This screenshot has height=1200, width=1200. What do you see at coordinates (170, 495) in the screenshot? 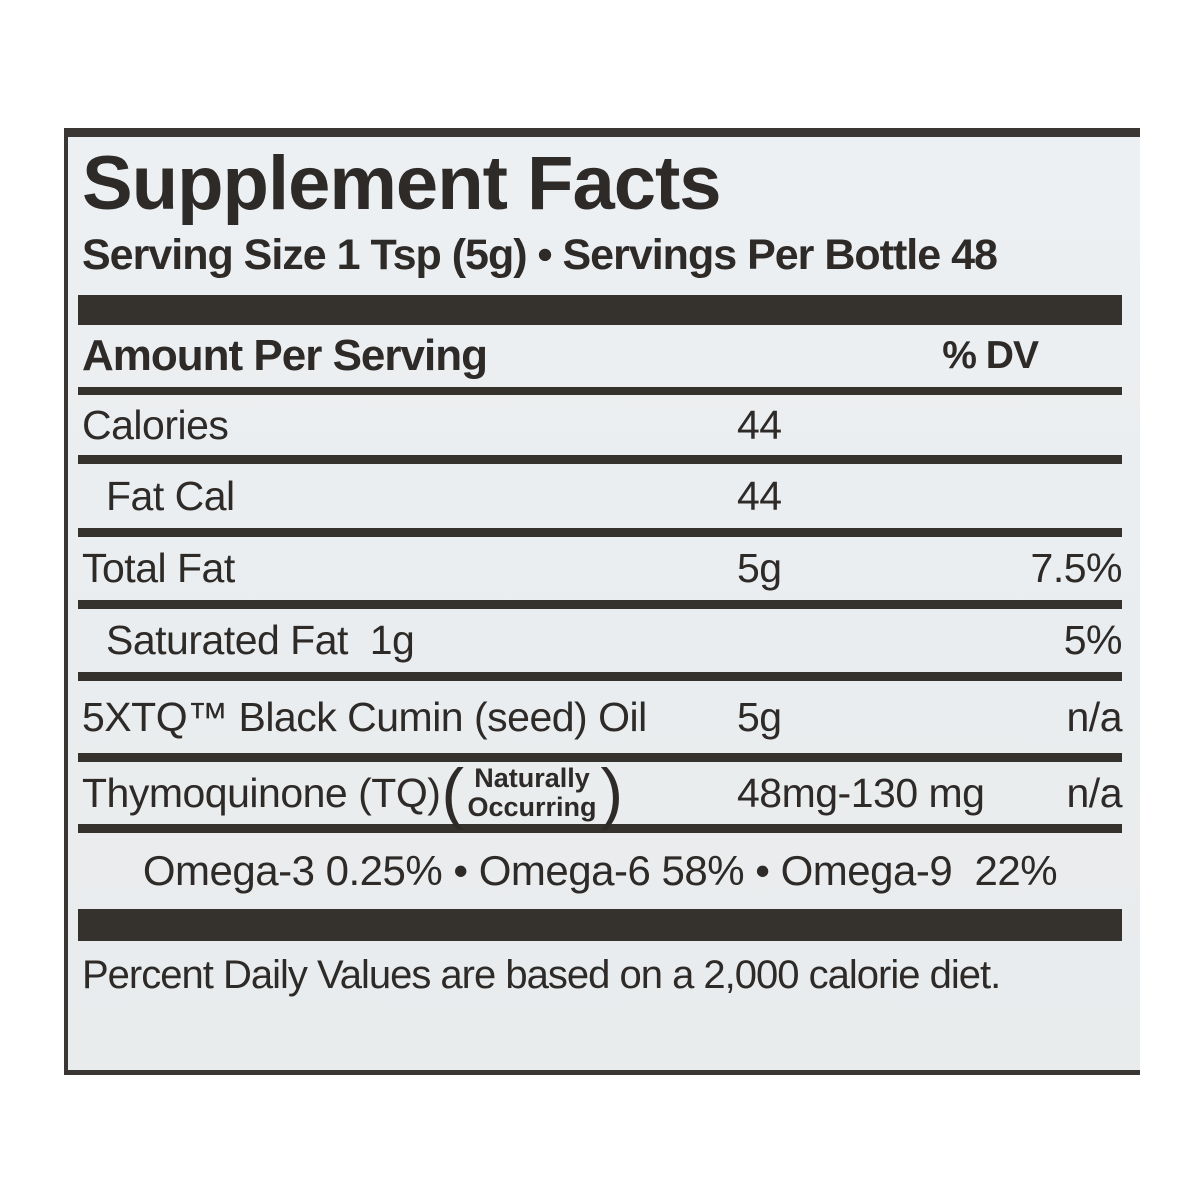
I see `row-name: Fat Cal` at bounding box center [170, 495].